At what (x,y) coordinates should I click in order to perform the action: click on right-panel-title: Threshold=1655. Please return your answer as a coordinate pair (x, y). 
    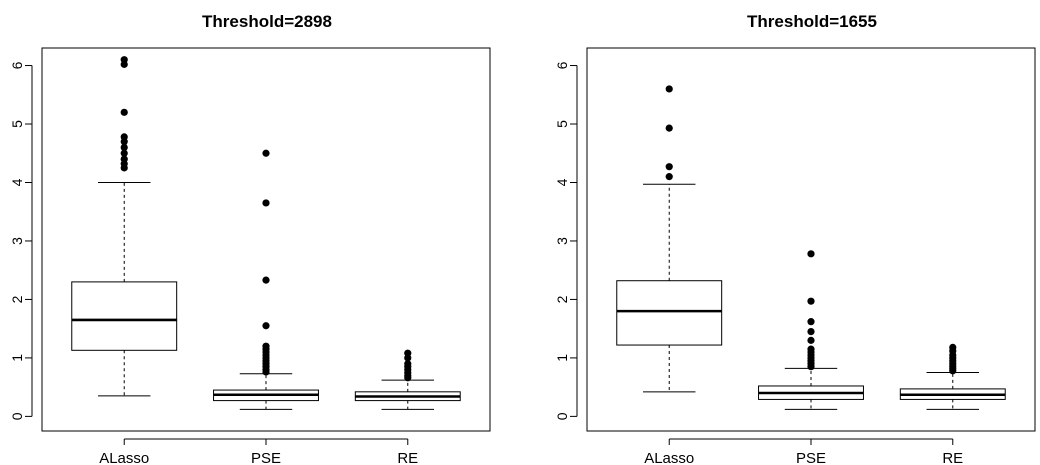
    Looking at the image, I should click on (812, 21).